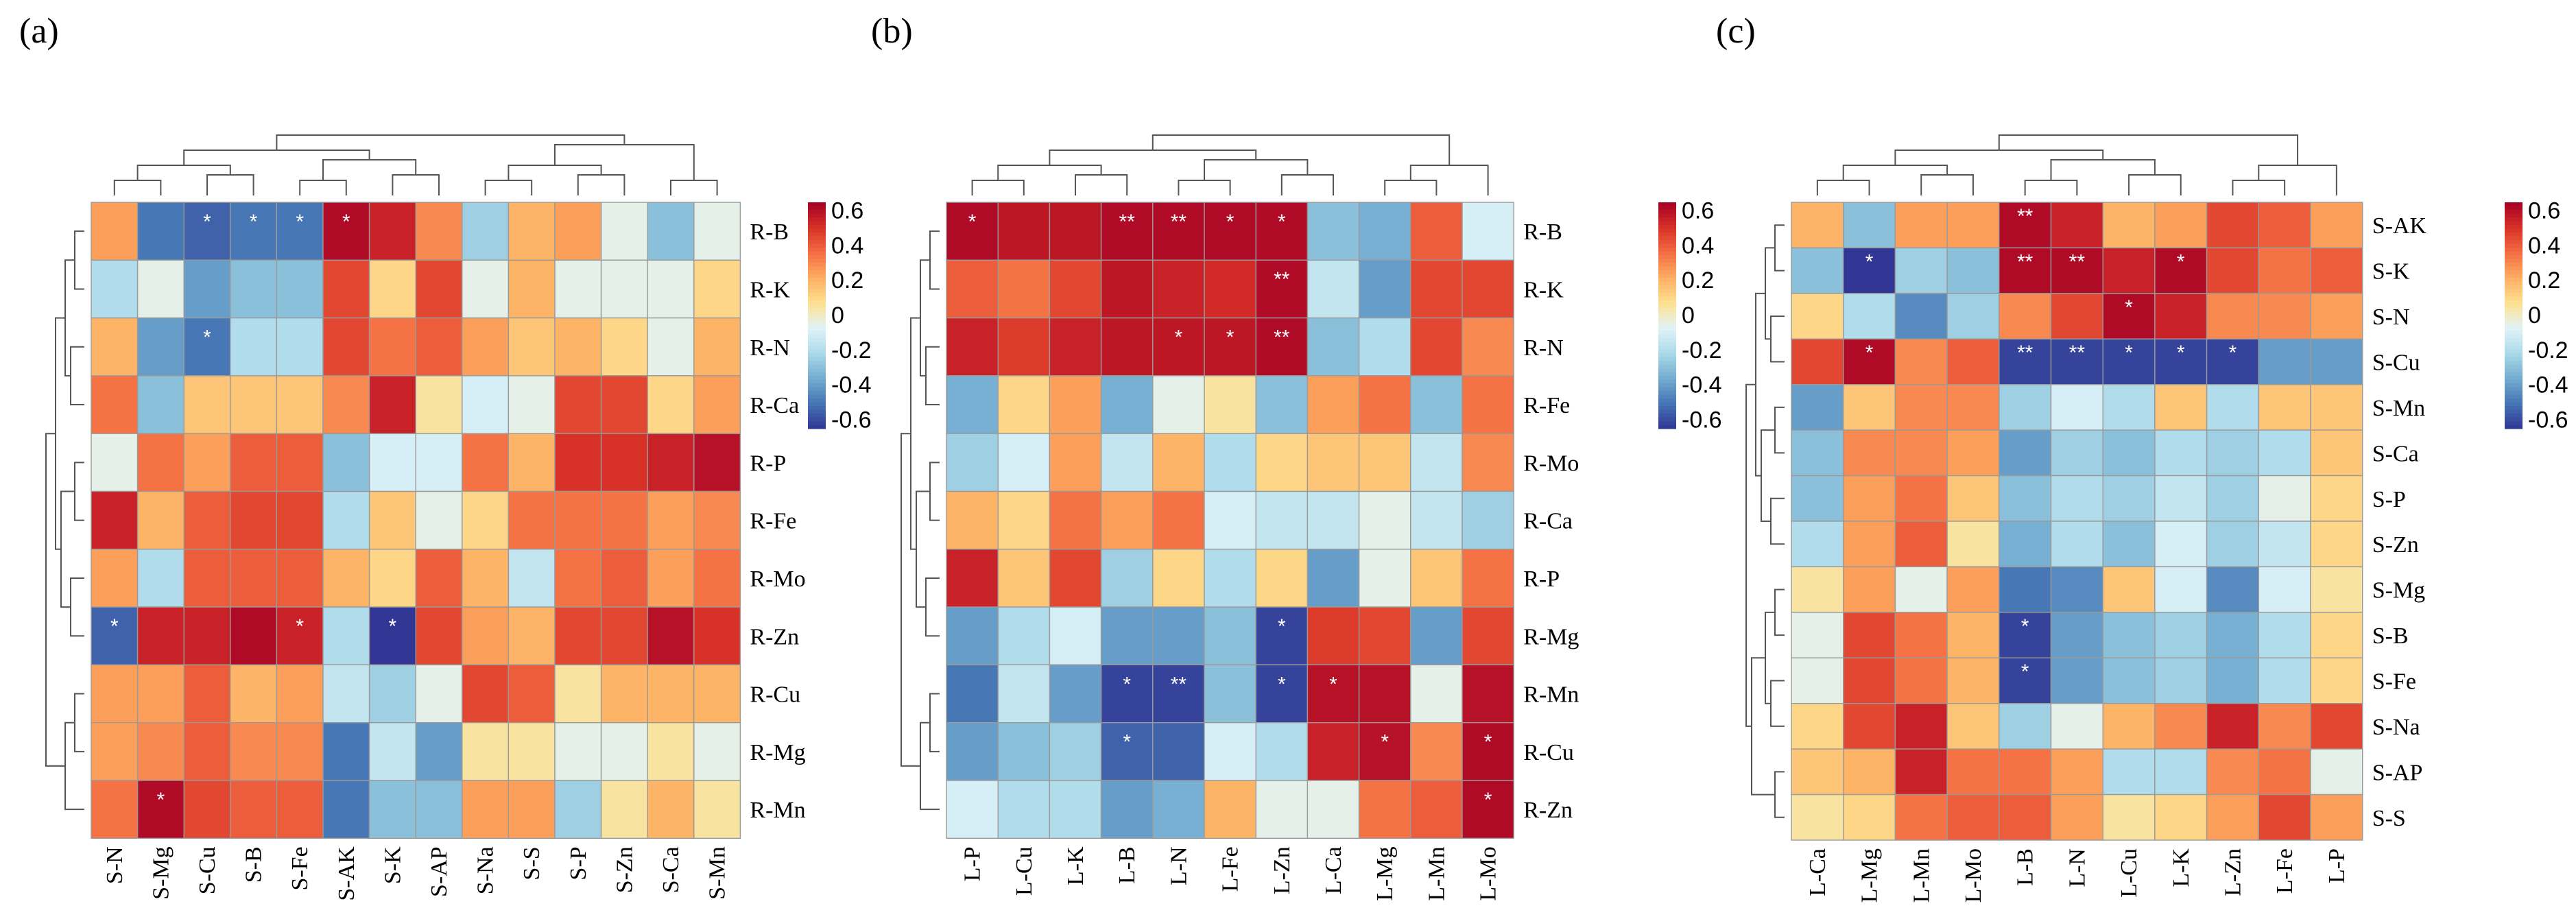  What do you see at coordinates (624, 869) in the screenshot?
I see `column-label: S-Zn` at bounding box center [624, 869].